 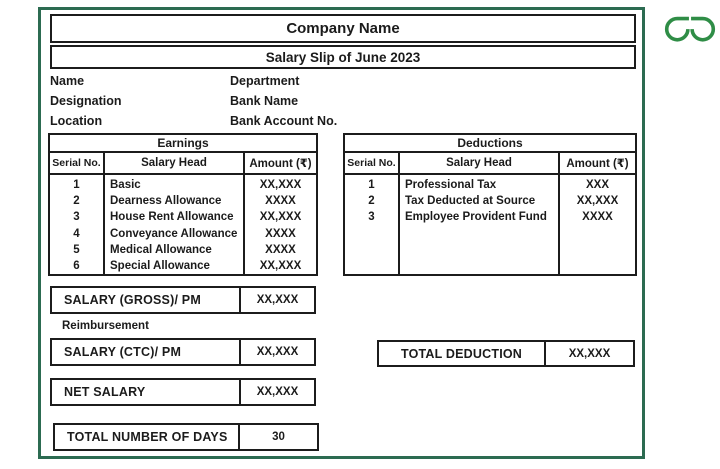 I want to click on earnings-col-amount: Amount (₹), so click(x=279, y=163).